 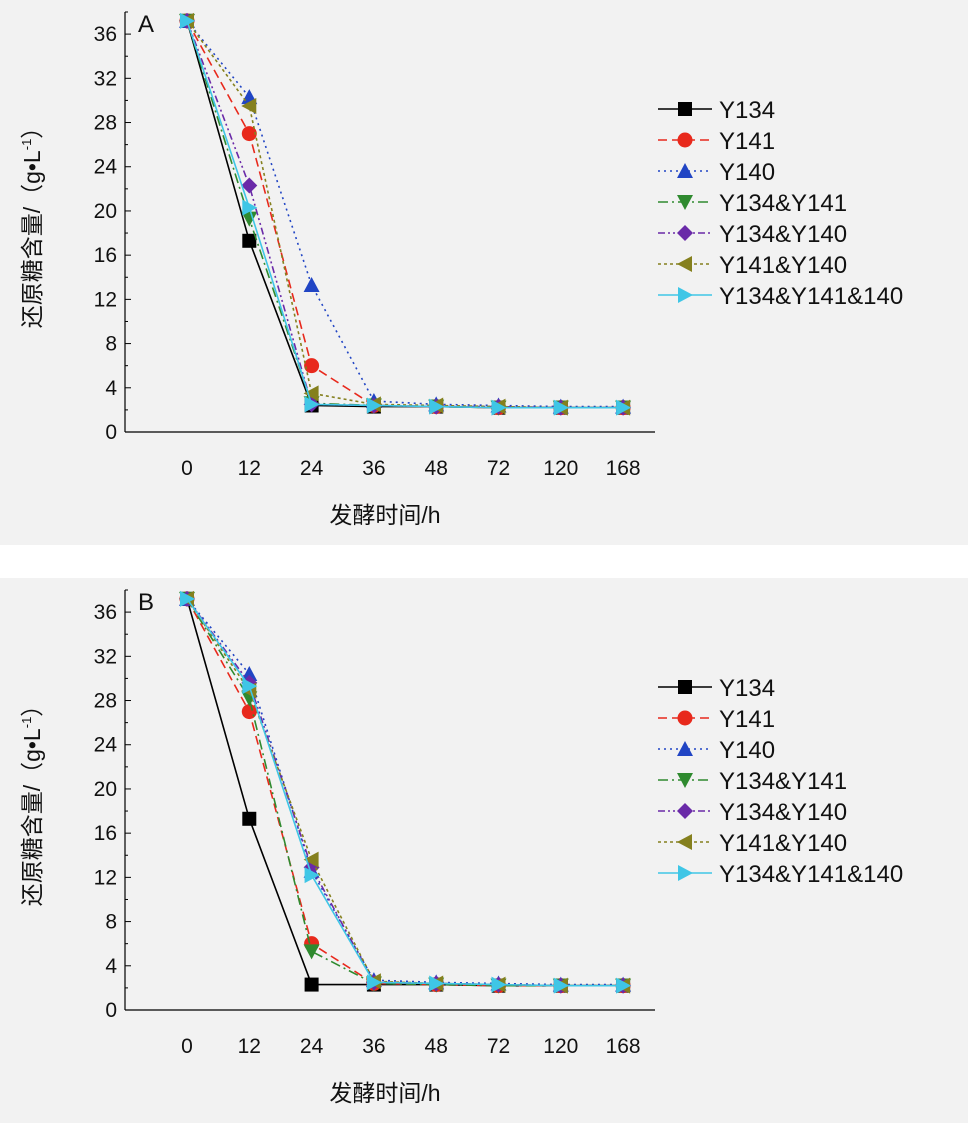 What do you see at coordinates (105, 299) in the screenshot?
I see `panel-a-y-tick-label: 12` at bounding box center [105, 299].